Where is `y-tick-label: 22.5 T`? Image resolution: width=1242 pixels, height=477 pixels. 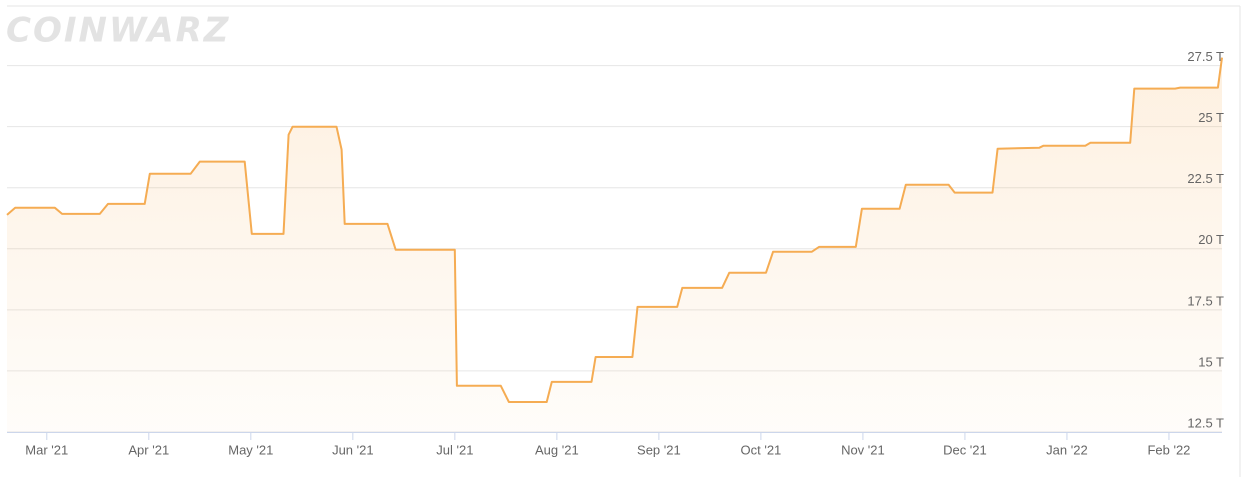
y-tick-label: 22.5 T is located at coordinates (1205, 178).